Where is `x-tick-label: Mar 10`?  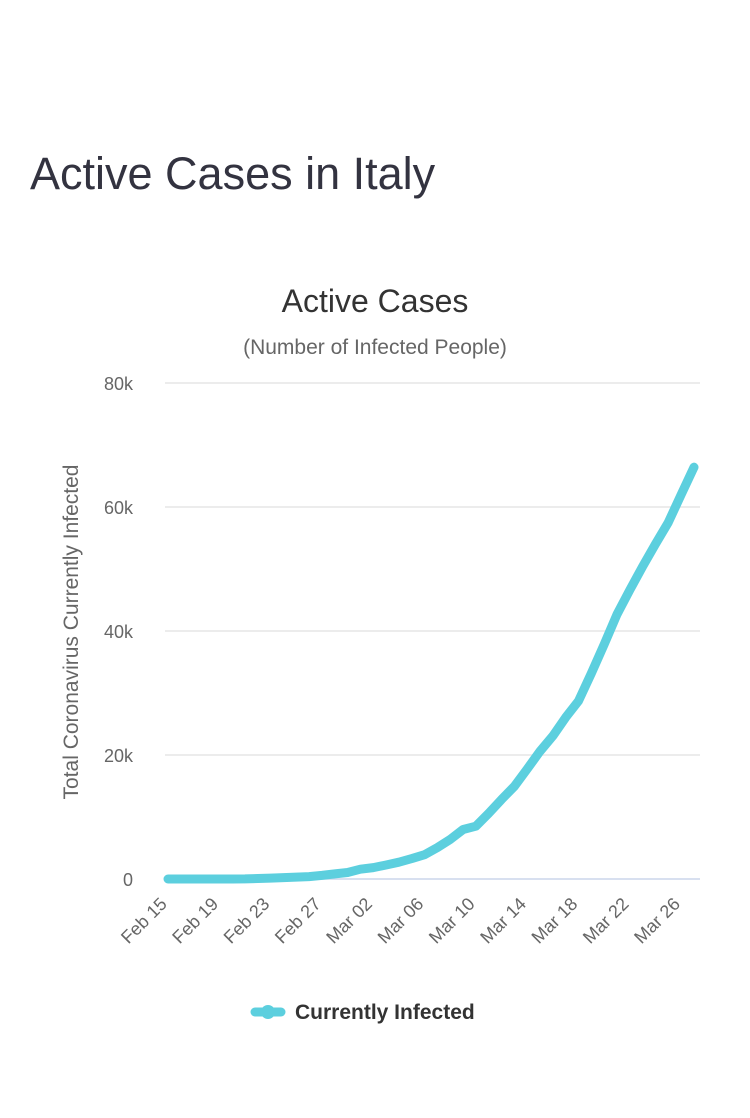 x-tick-label: Mar 10 is located at coordinates (452, 921).